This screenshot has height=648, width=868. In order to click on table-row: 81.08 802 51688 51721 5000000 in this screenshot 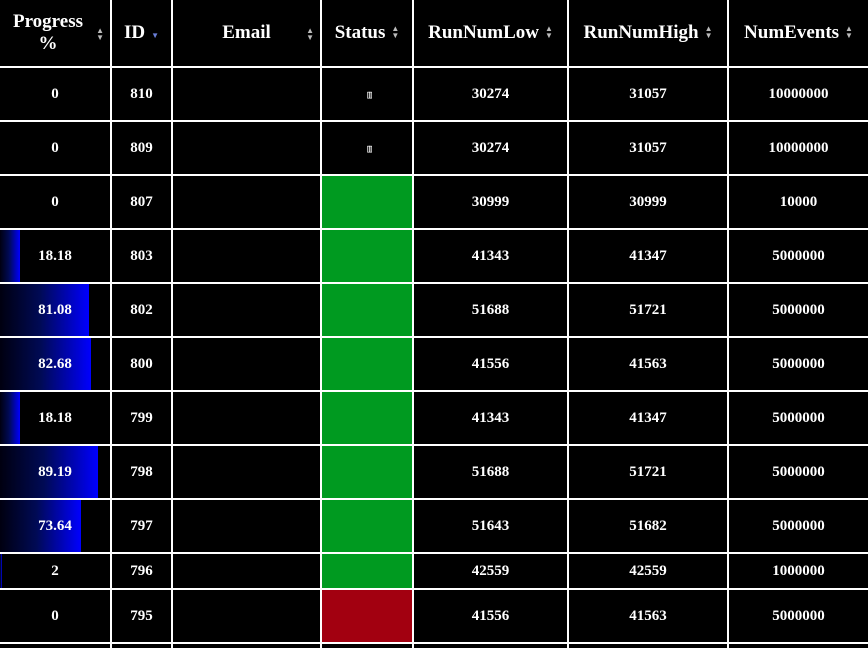, I will do `click(434, 310)`.